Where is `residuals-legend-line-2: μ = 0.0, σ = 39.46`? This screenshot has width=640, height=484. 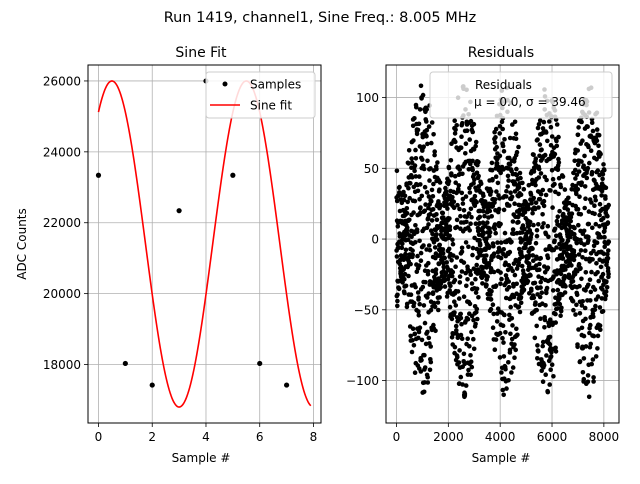 residuals-legend-line-2: μ = 0.0, σ = 39.46 is located at coordinates (530, 102).